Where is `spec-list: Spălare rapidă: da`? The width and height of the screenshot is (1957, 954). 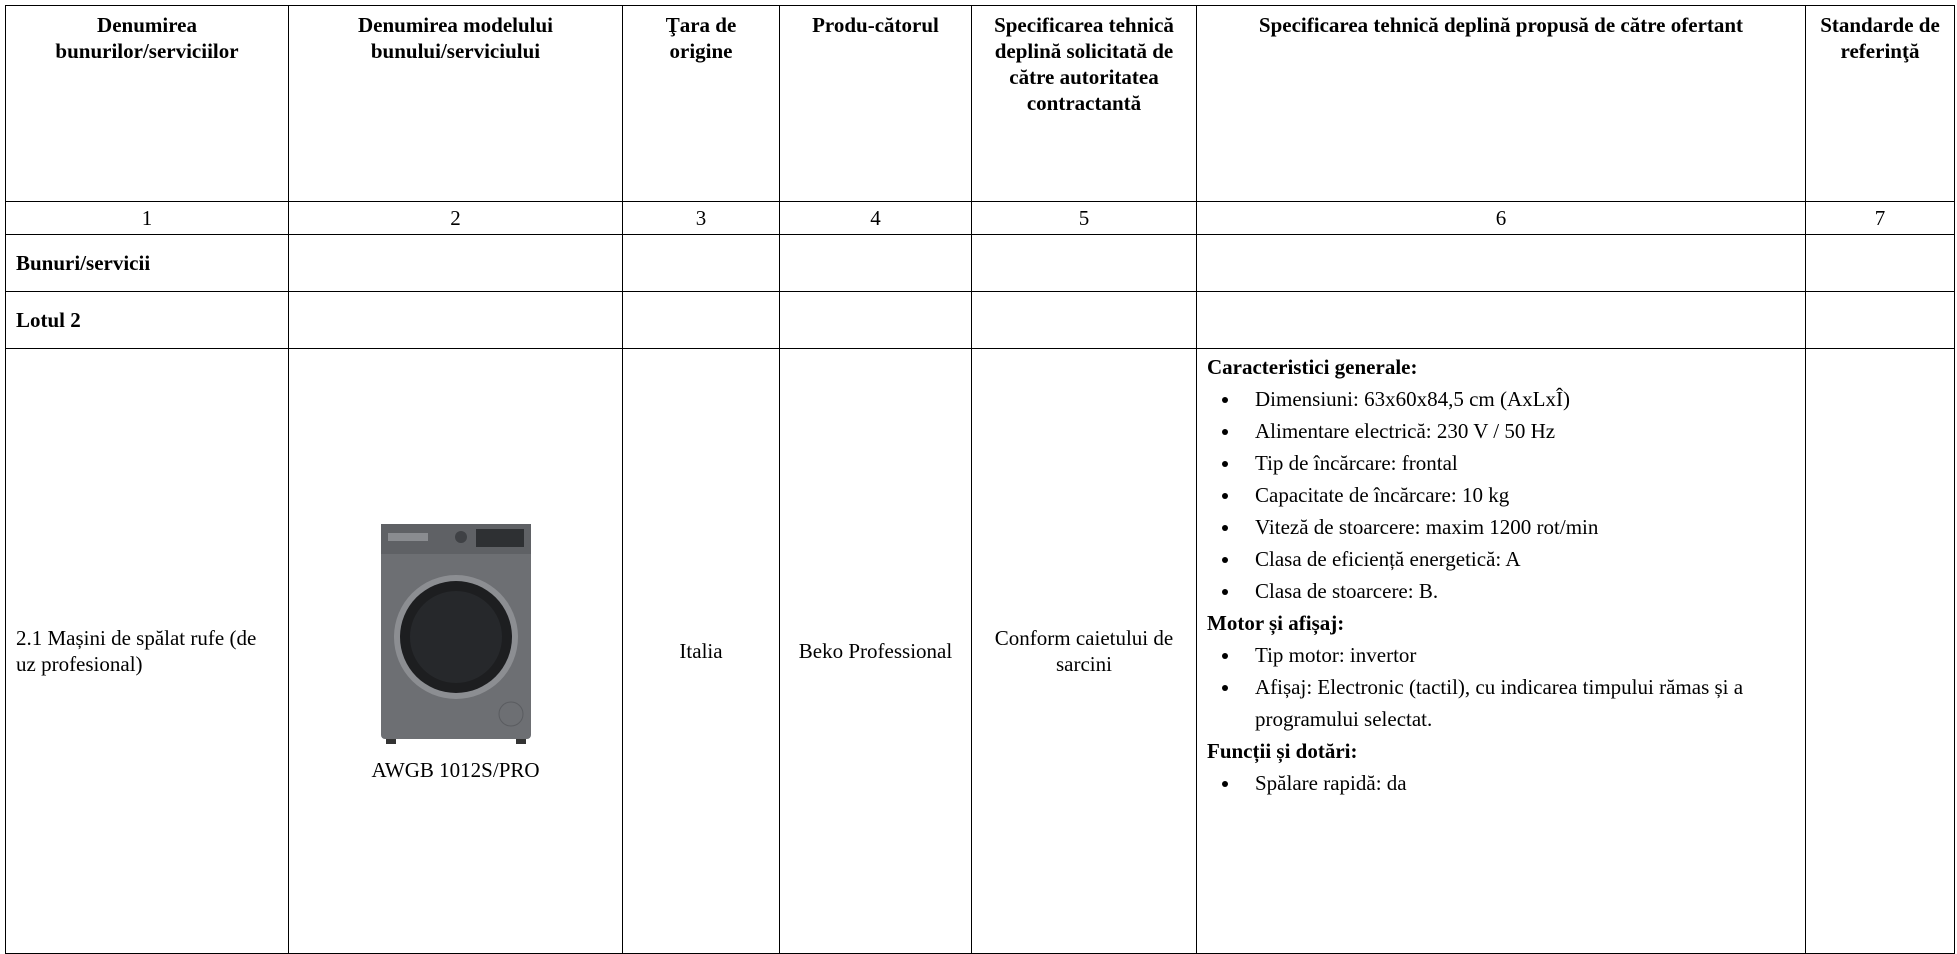 spec-list: Spălare rapidă: da is located at coordinates (1501, 783).